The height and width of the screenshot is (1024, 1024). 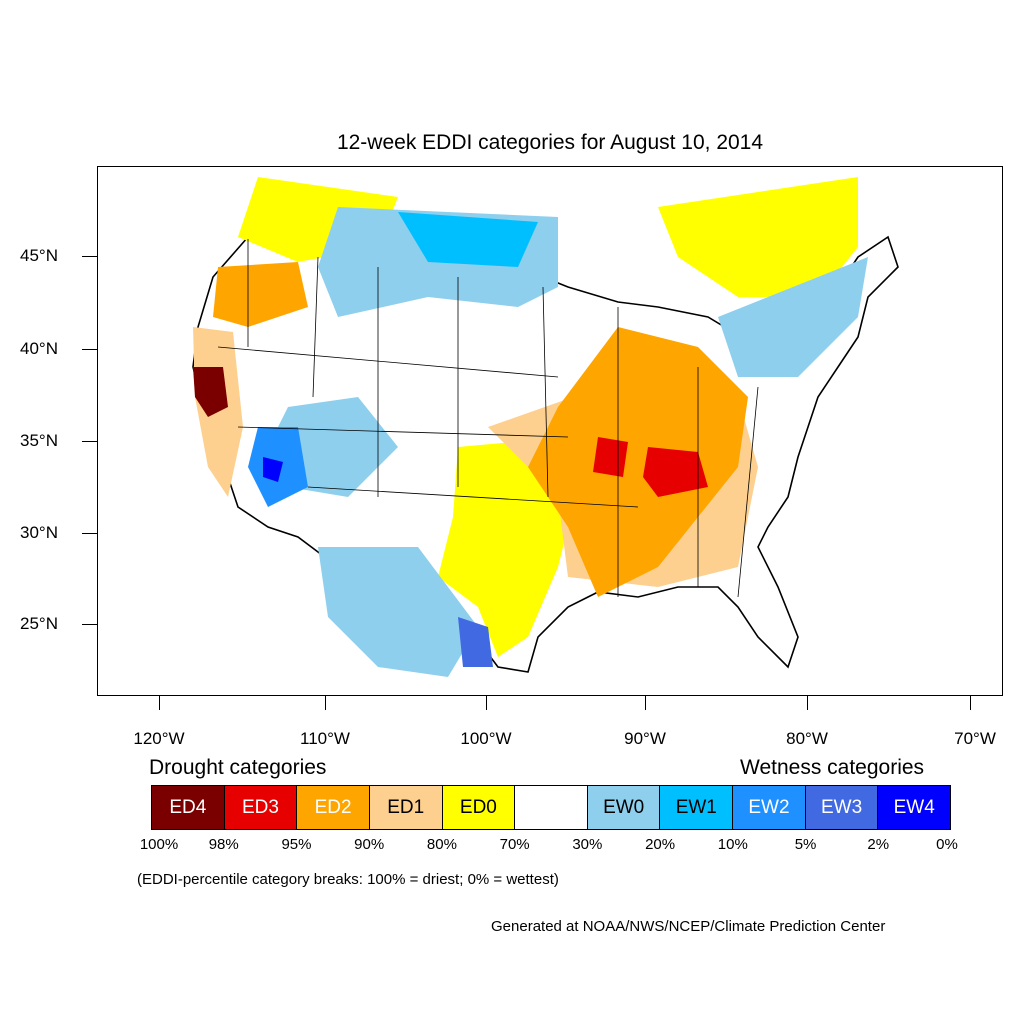 I want to click on ed3-ohio-valley, so click(x=675, y=472).